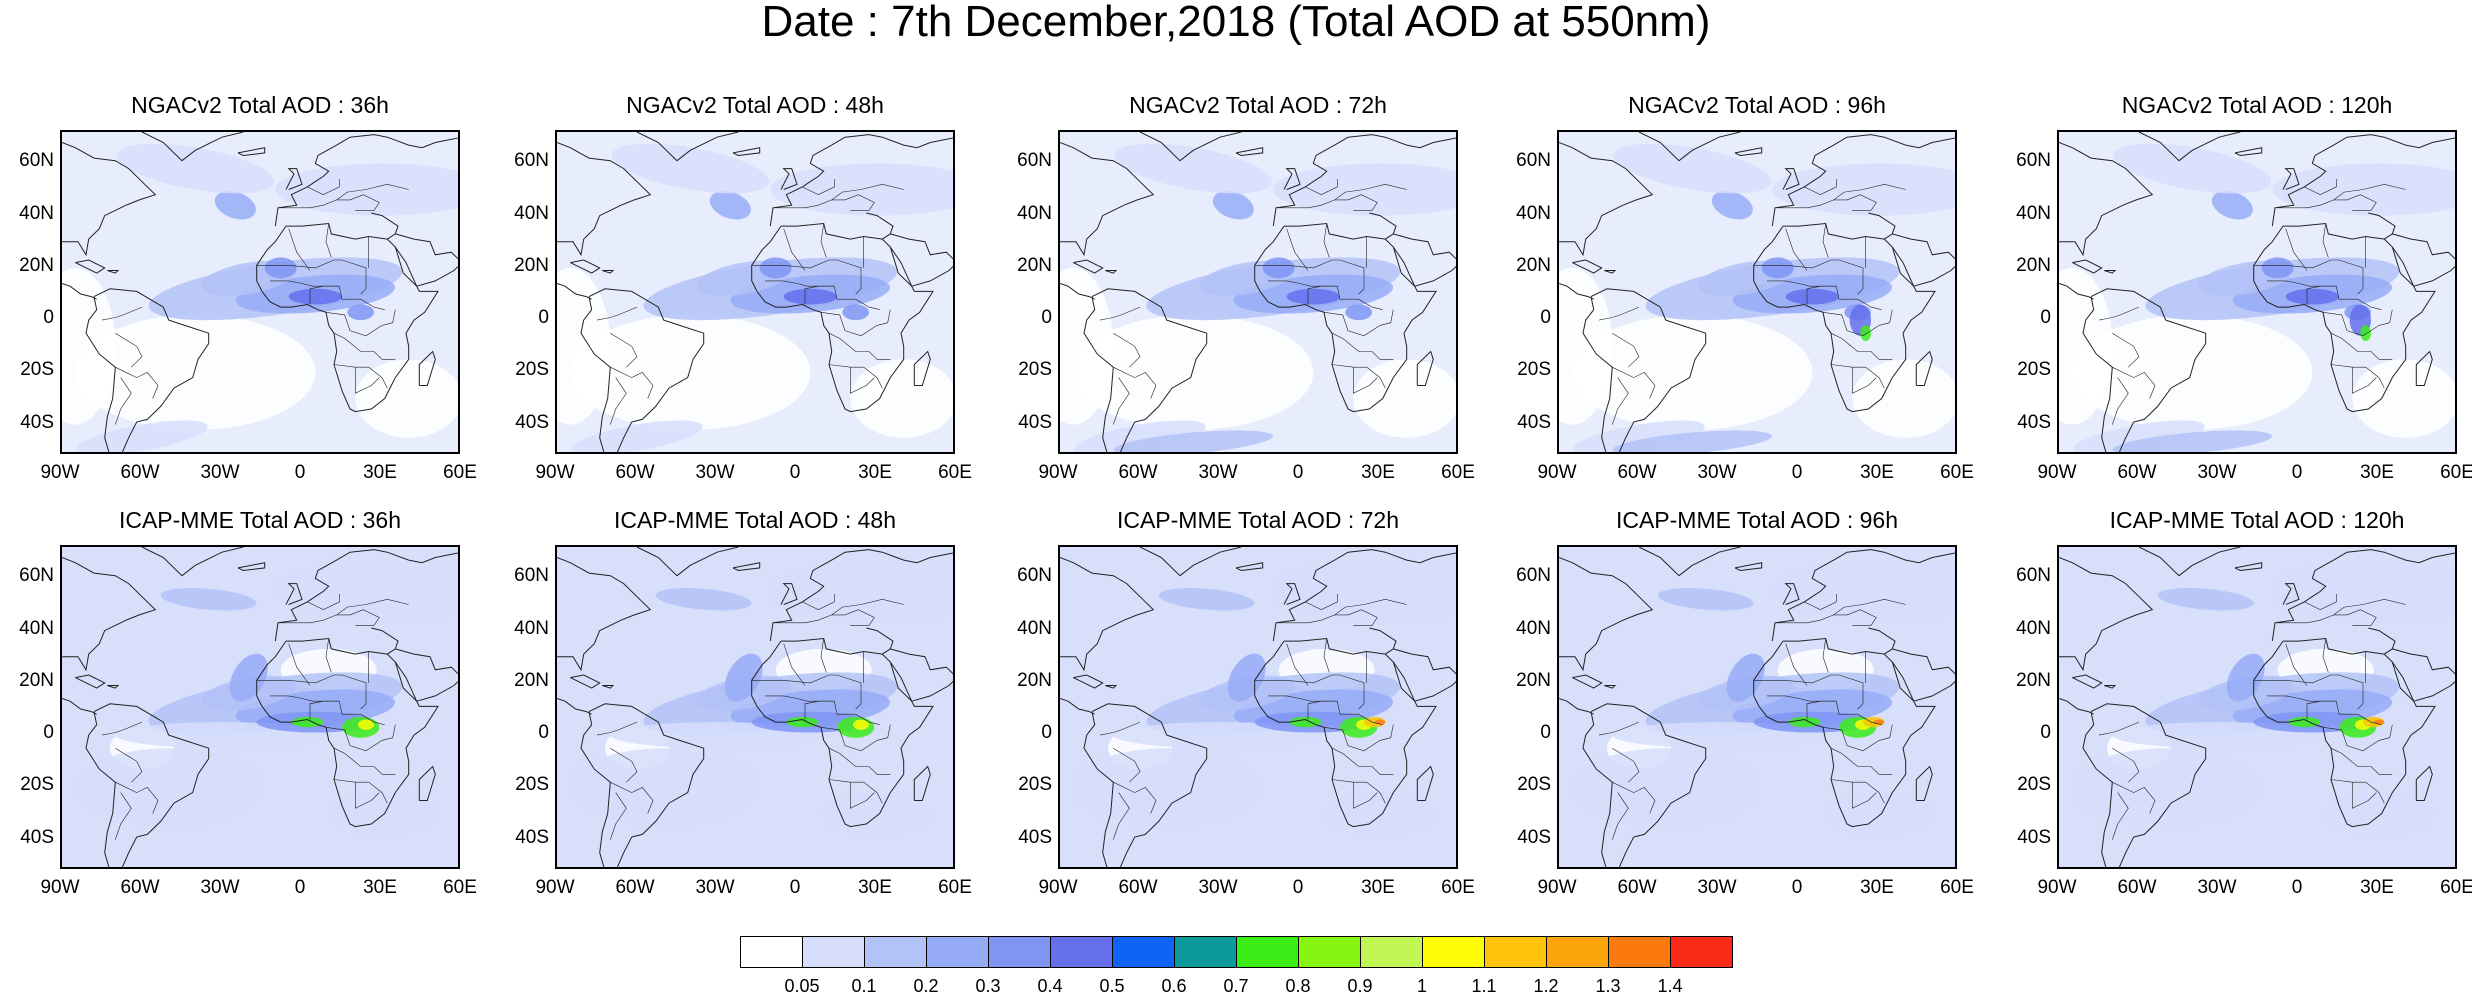 Image resolution: width=2472 pixels, height=997 pixels. What do you see at coordinates (1058, 472) in the screenshot?
I see `lon-tick-label: 90W` at bounding box center [1058, 472].